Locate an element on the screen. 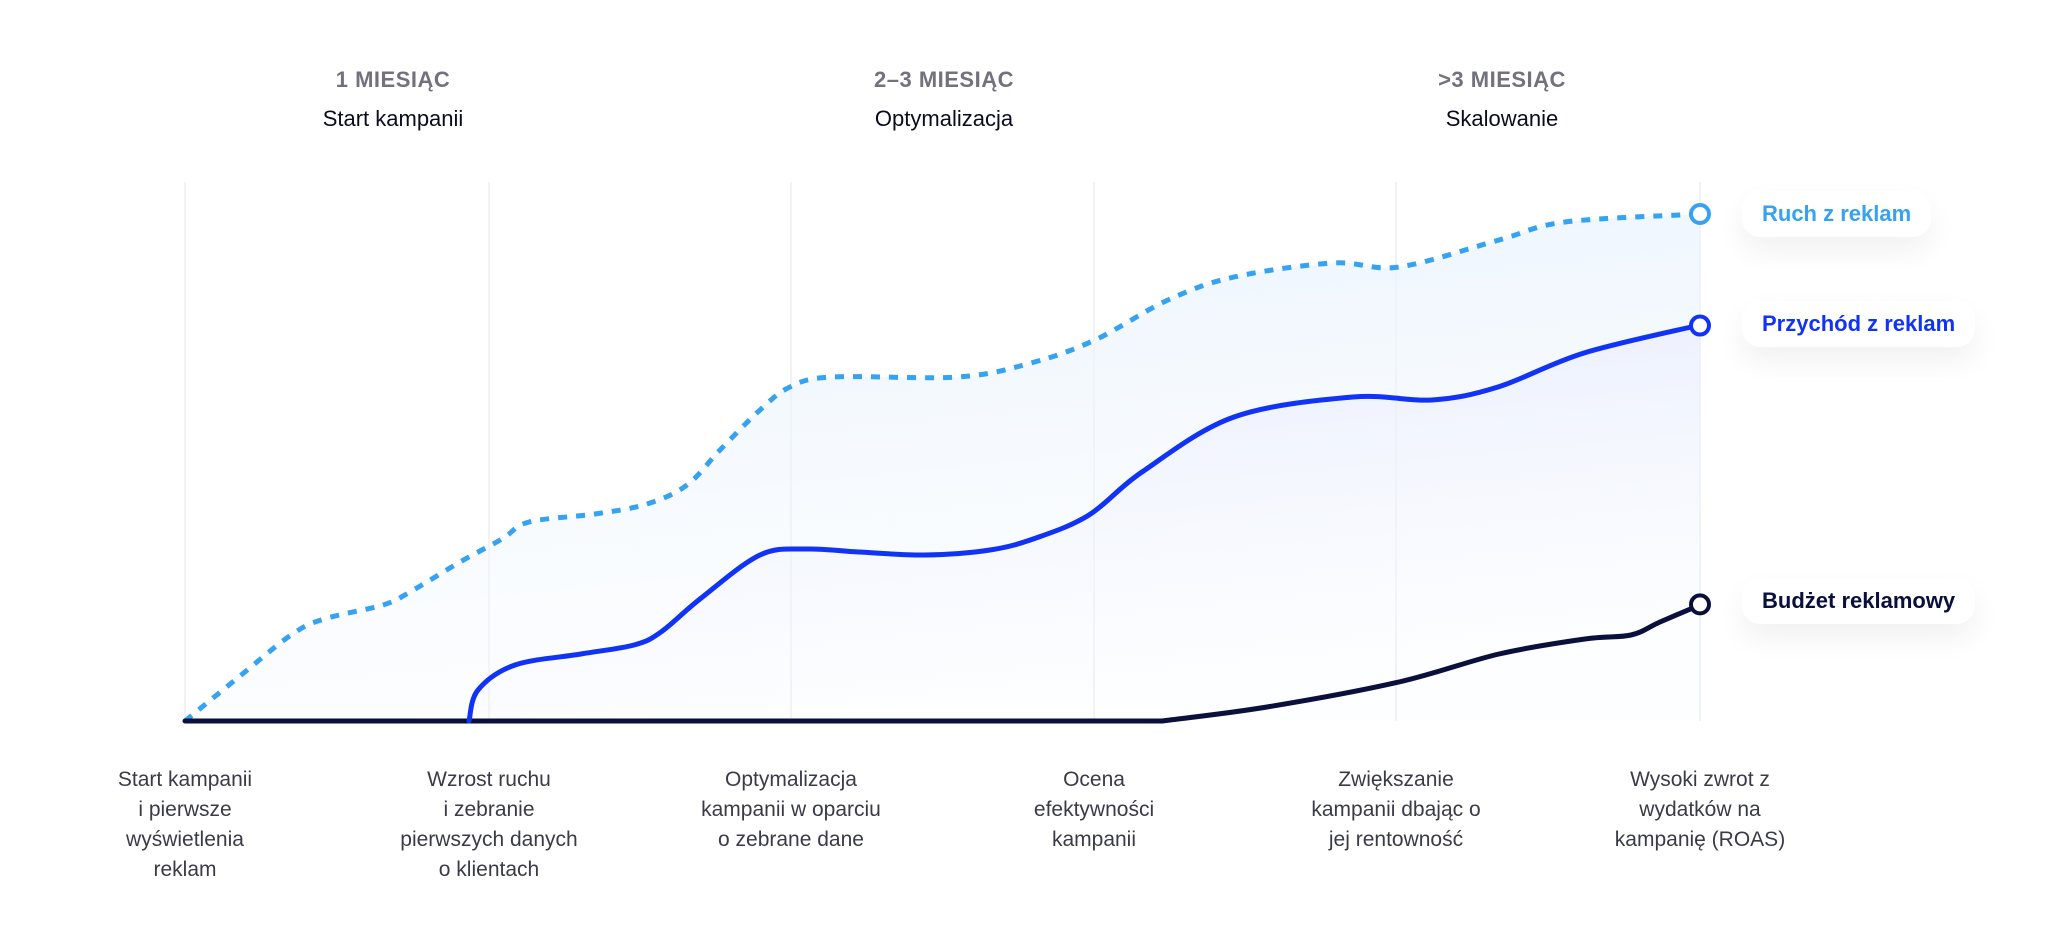  legend-przychod: Przychód z reklam is located at coordinates (1859, 324).